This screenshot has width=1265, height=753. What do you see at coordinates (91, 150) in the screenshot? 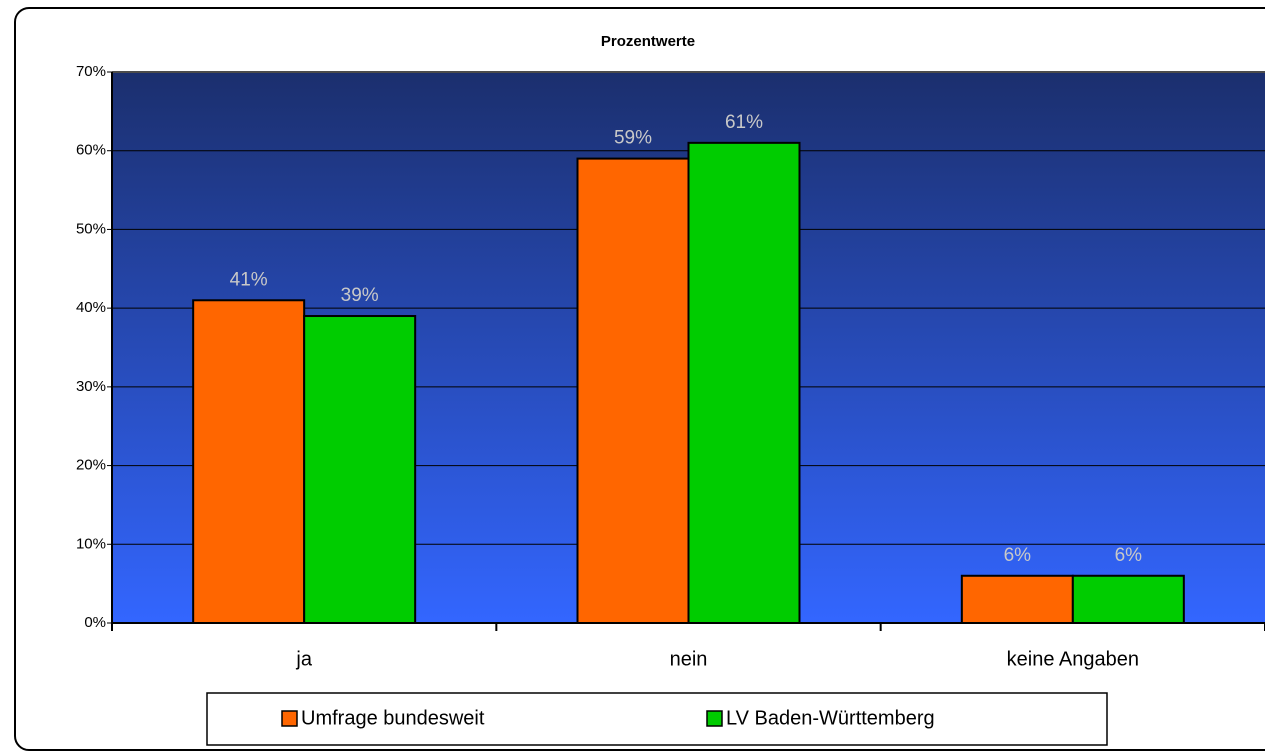
I see `y-tick-label: 60%` at bounding box center [91, 150].